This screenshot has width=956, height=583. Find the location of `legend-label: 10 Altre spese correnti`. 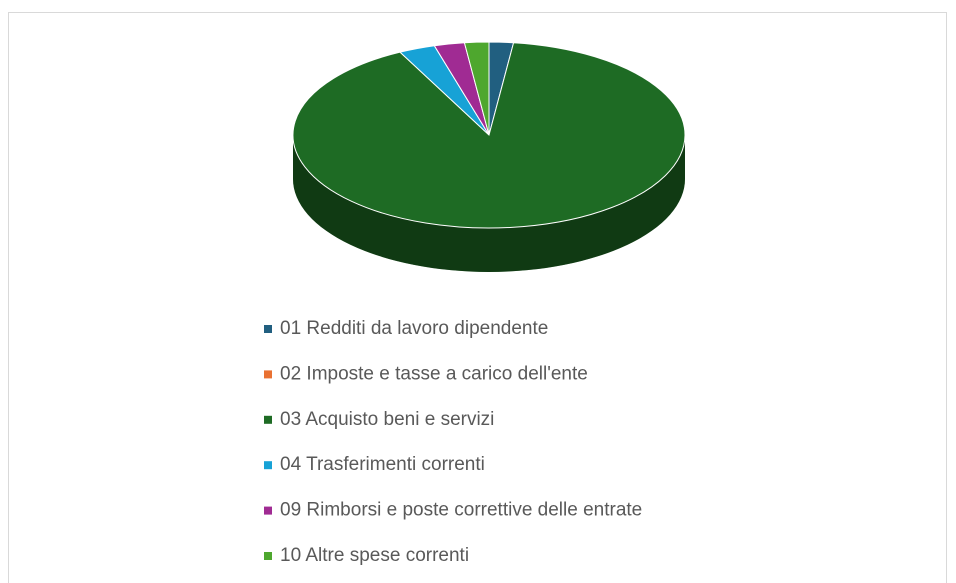

legend-label: 10 Altre spese correnti is located at coordinates (374, 555).